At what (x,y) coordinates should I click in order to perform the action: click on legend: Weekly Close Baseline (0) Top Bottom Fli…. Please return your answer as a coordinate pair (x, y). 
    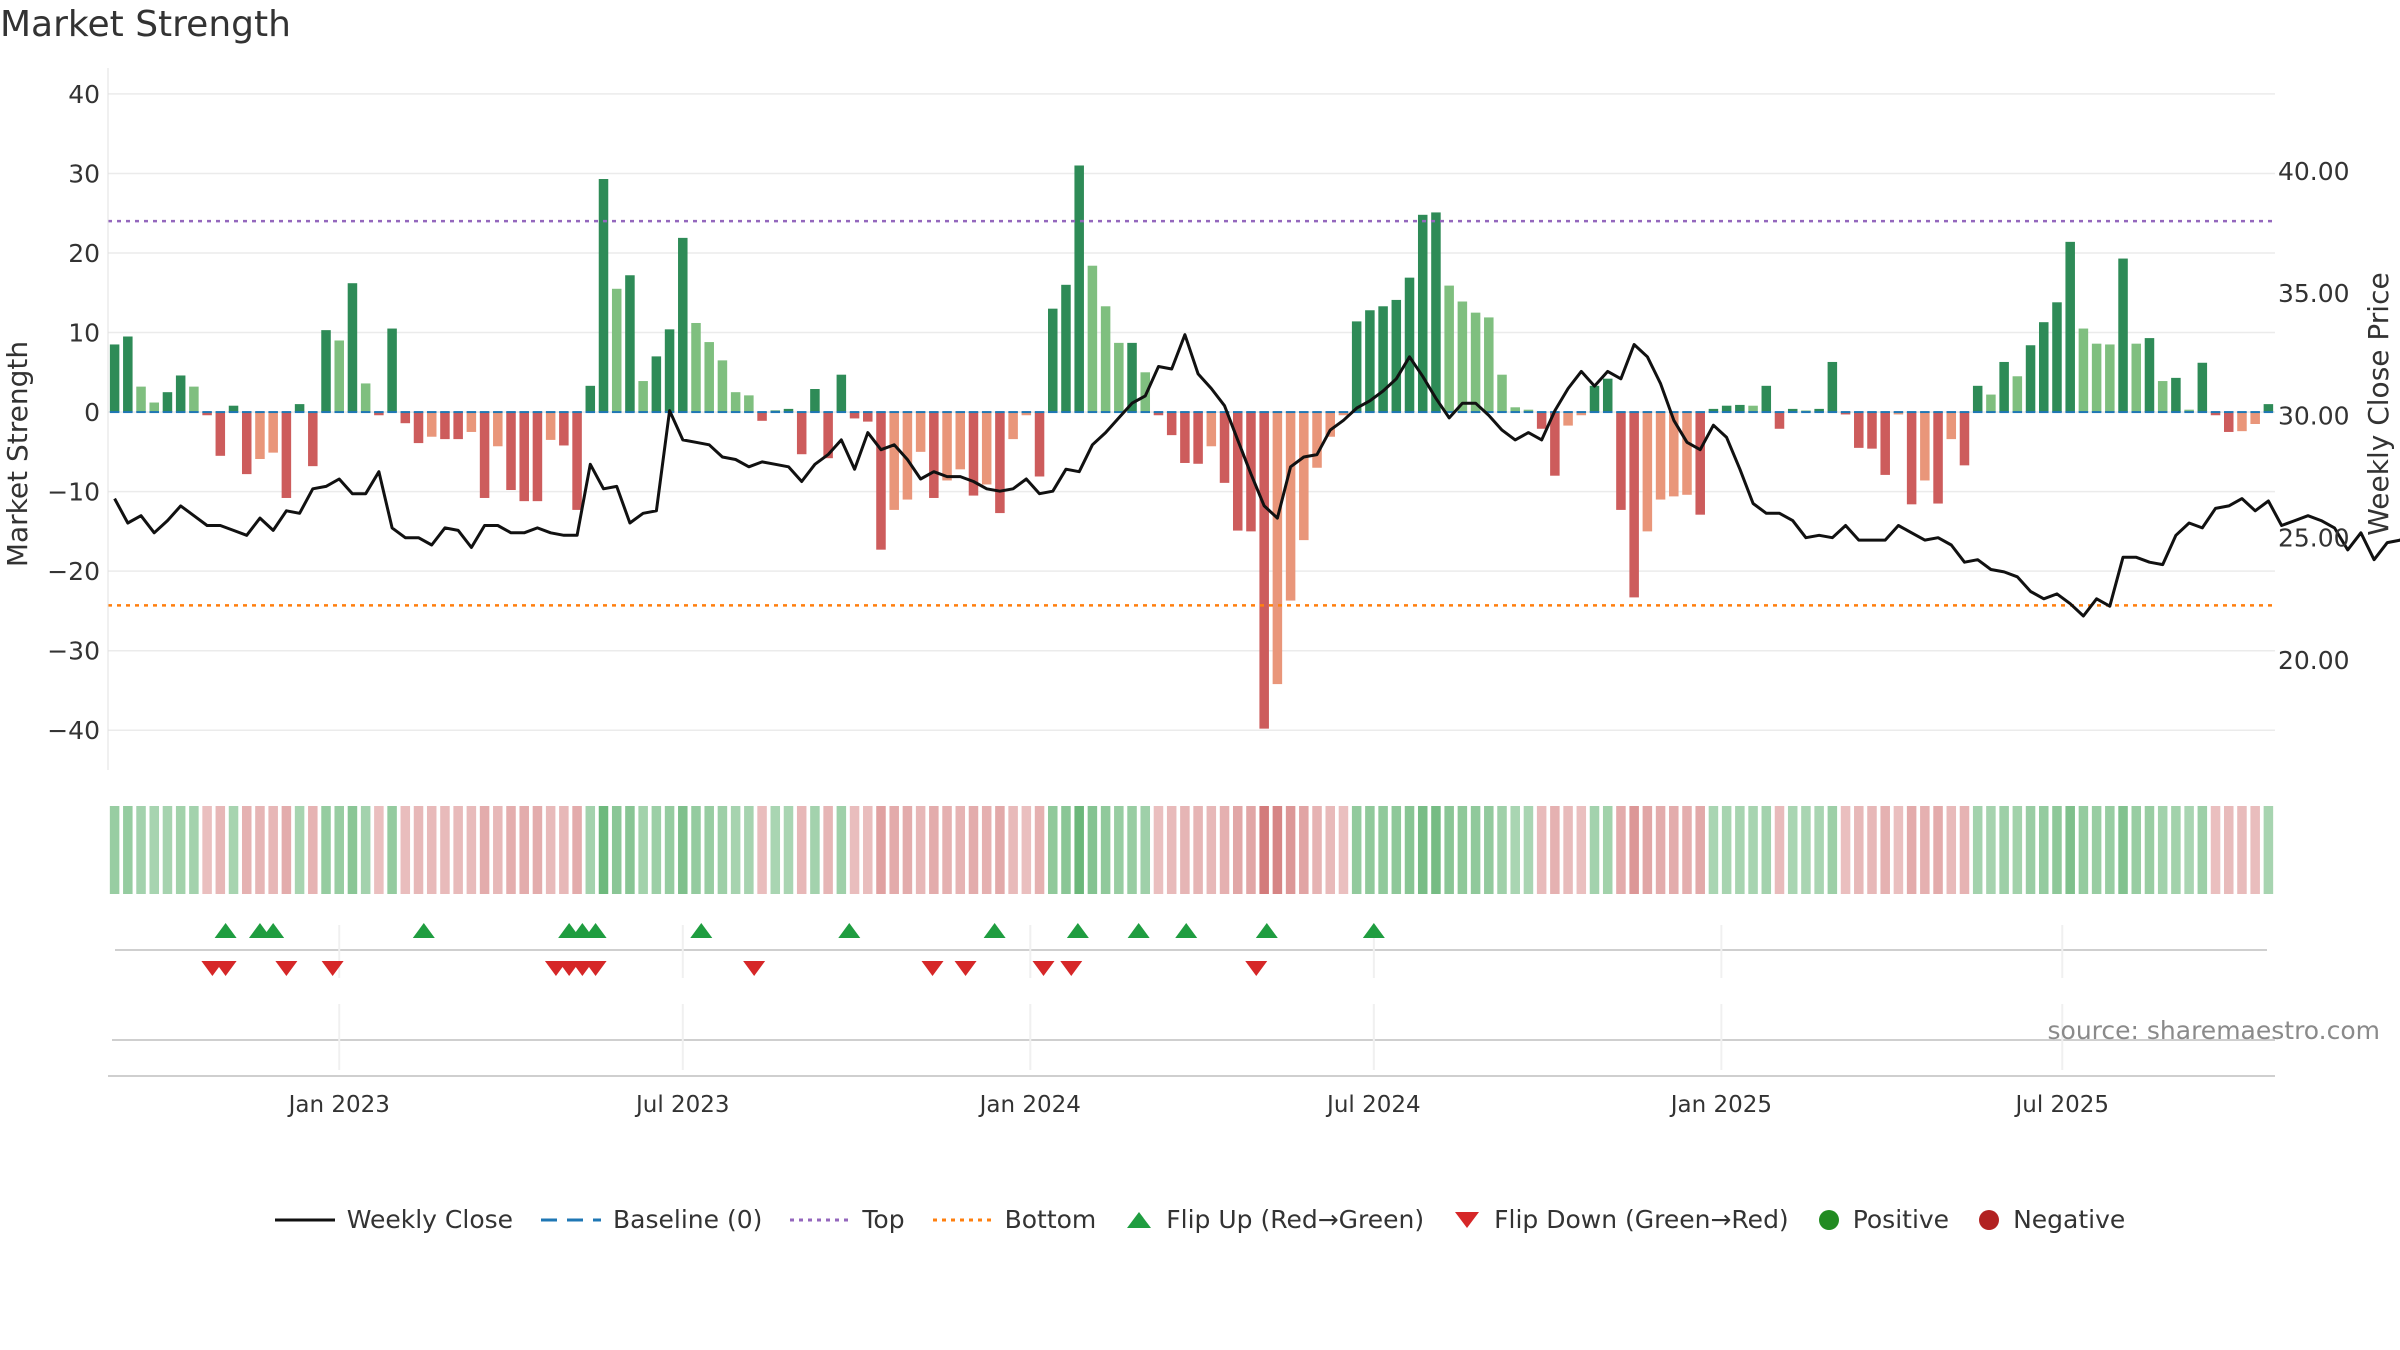
    Looking at the image, I should click on (1200, 1219).